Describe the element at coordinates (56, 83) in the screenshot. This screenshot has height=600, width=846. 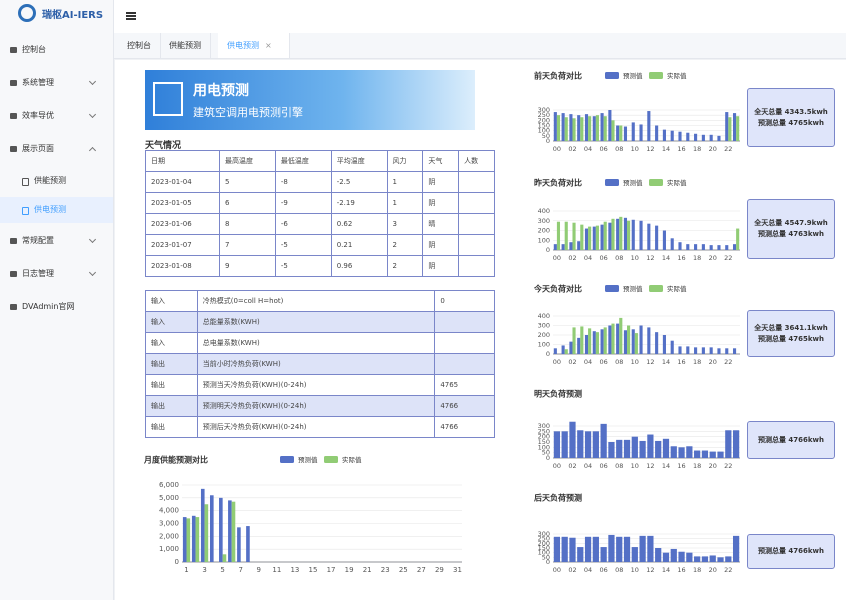
I see `menu-item: 系统管理` at that location.